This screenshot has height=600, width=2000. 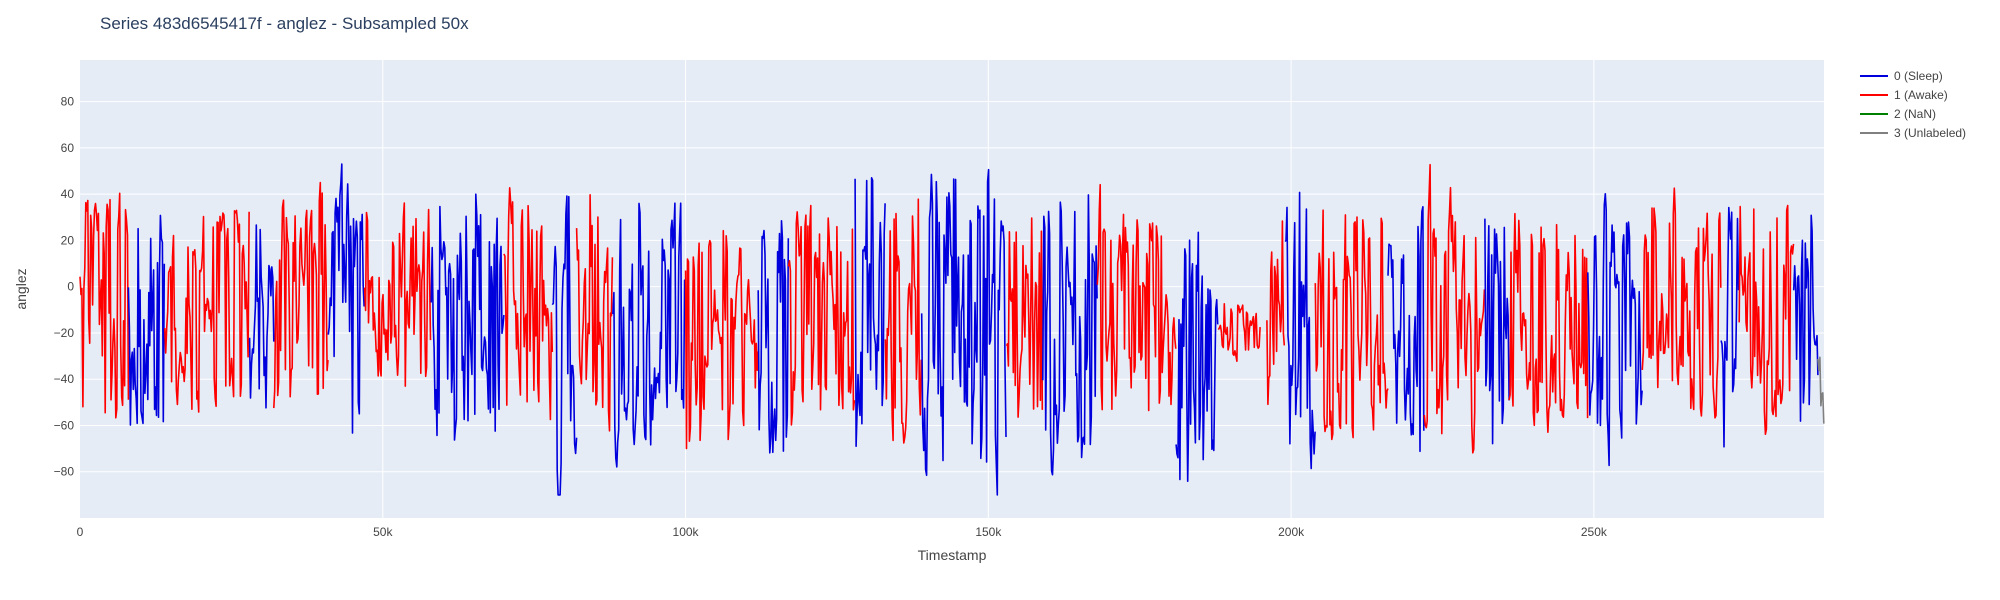 I want to click on y-tick-label: 60, so click(x=68, y=148).